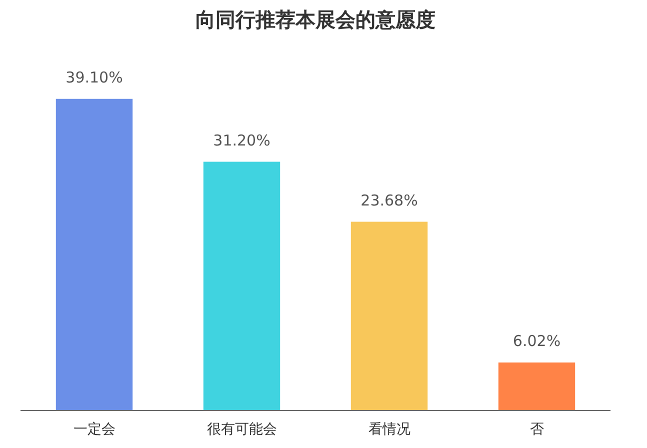 The width and height of the screenshot is (647, 448). Describe the element at coordinates (241, 140) in the screenshot. I see `data-label: 31.20%` at that location.